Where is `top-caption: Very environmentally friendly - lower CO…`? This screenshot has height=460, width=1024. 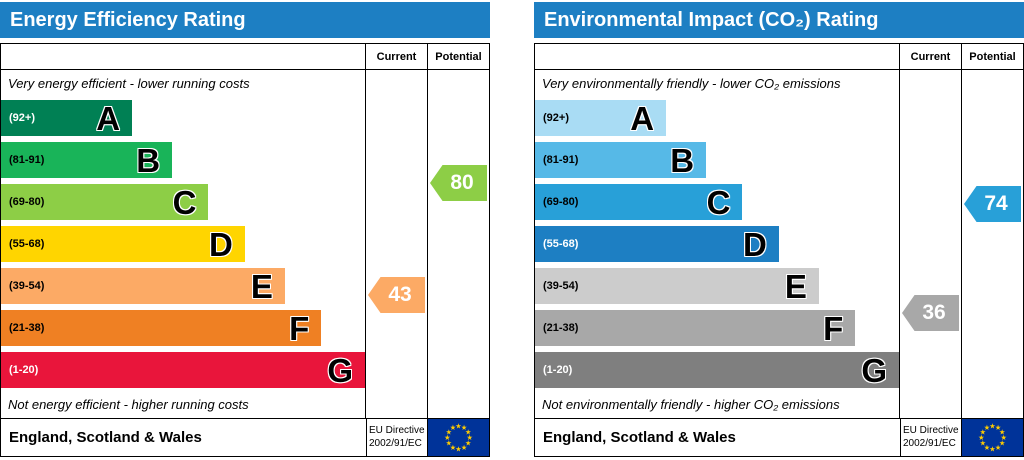 top-caption: Very environmentally friendly - lower CO… is located at coordinates (691, 83).